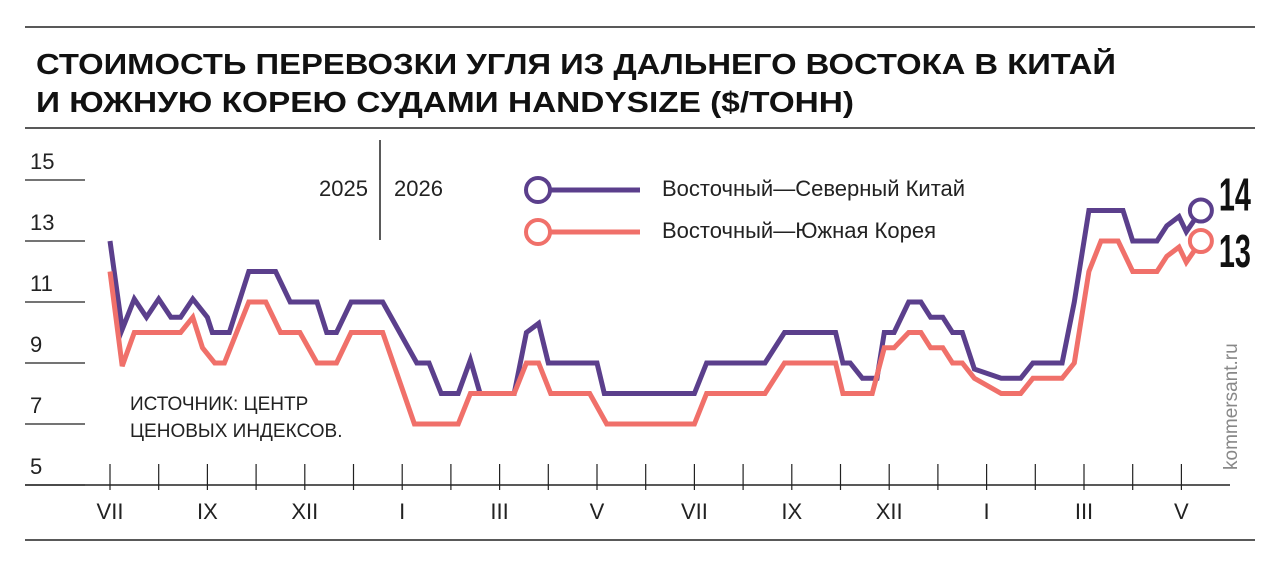  Describe the element at coordinates (219, 404) in the screenshot. I see `source: ИСТОЧНИК: ЦЕНТР` at that location.